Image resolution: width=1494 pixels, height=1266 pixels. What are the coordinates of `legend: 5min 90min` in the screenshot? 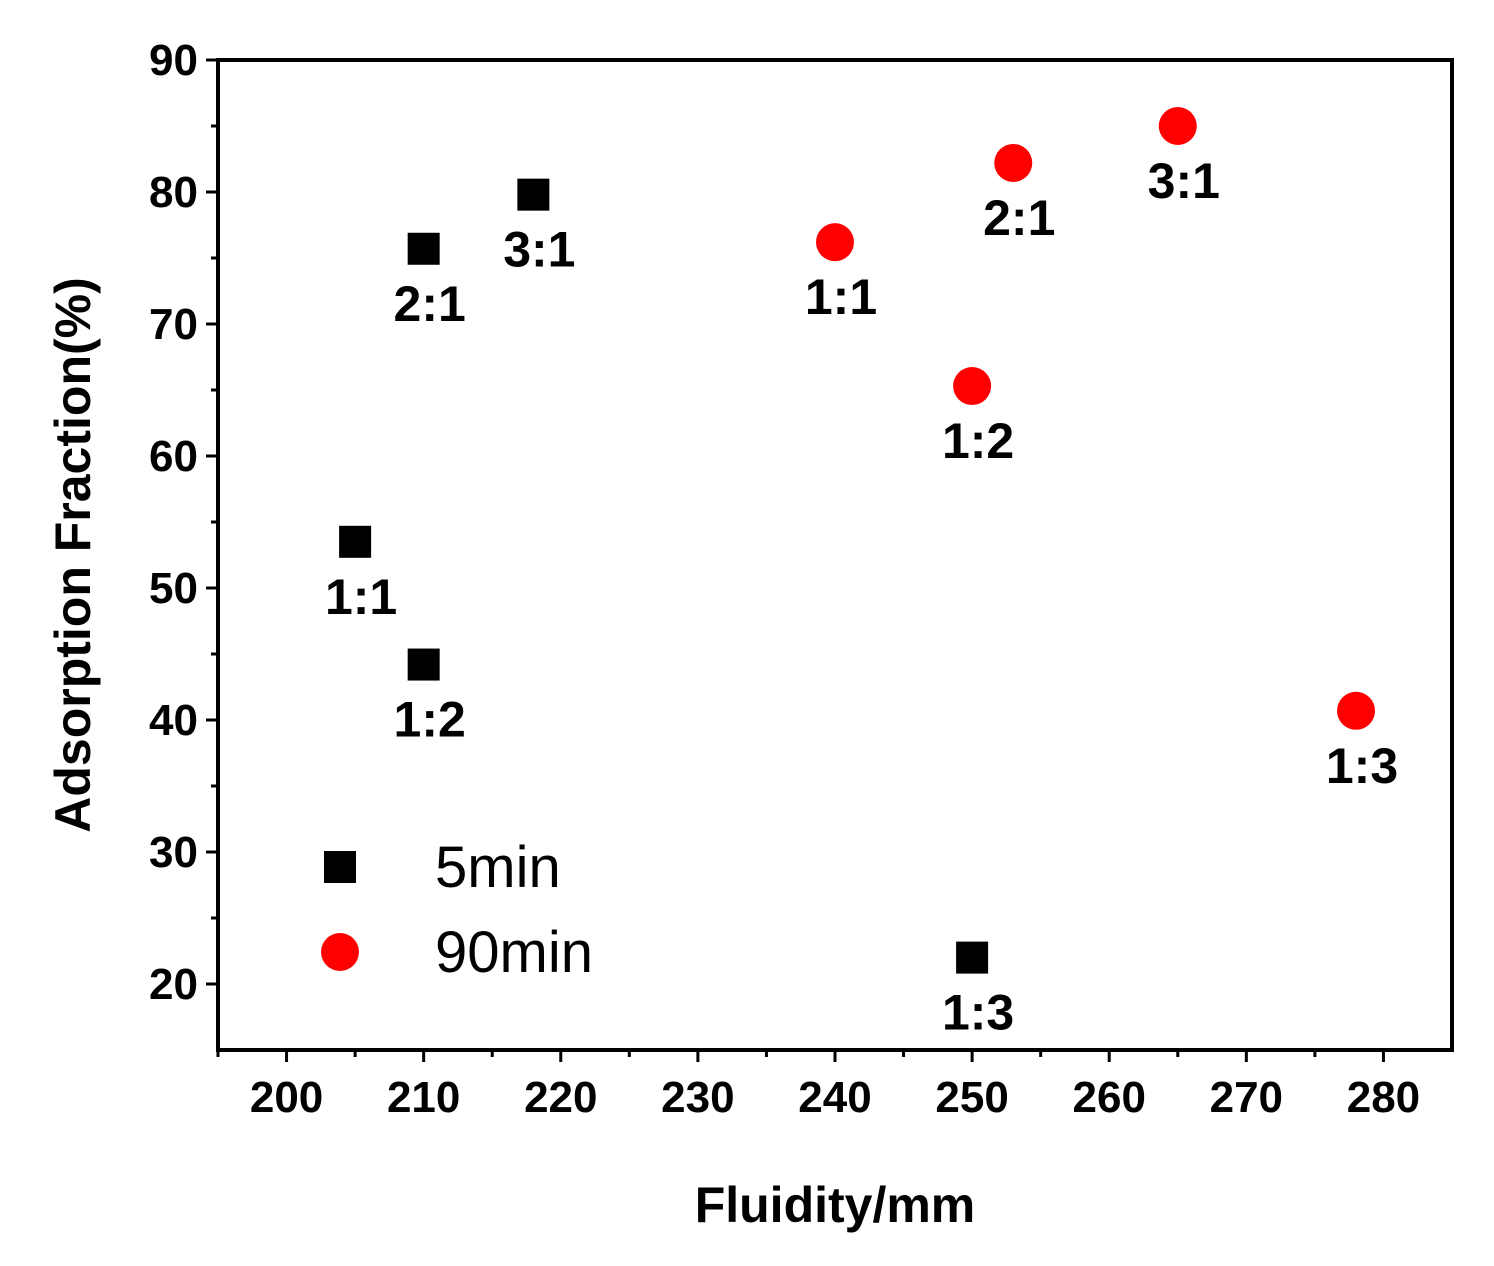 It's located at (457, 910).